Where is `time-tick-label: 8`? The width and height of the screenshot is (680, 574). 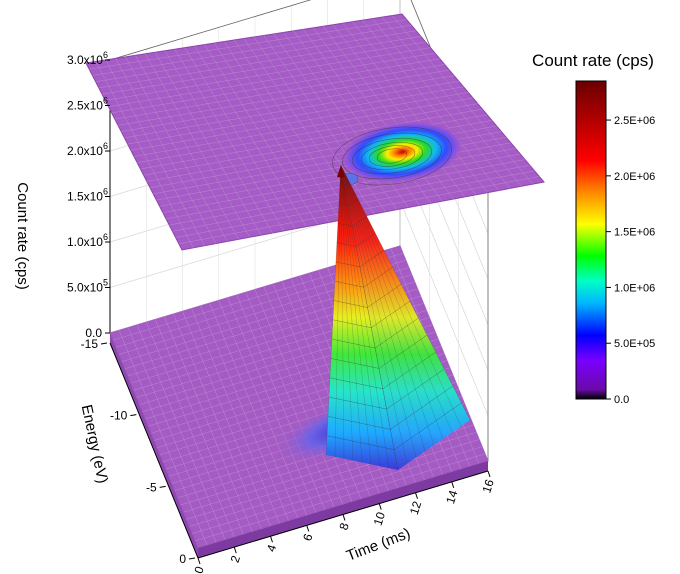 time-tick-label: 8 is located at coordinates (343, 526).